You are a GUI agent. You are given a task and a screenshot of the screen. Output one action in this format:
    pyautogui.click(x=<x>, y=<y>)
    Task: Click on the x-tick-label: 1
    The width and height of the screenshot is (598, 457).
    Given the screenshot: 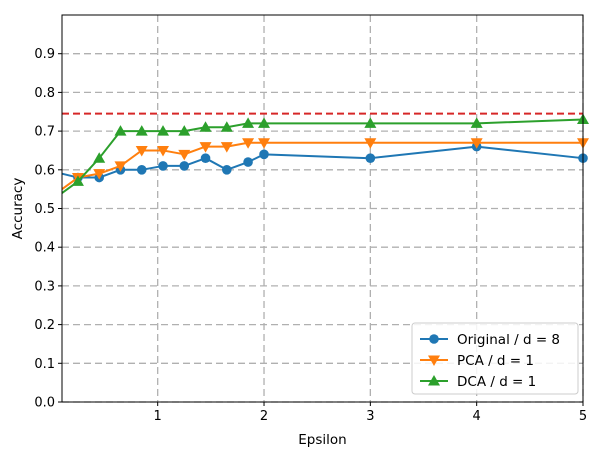 What is the action you would take?
    pyautogui.click(x=158, y=416)
    